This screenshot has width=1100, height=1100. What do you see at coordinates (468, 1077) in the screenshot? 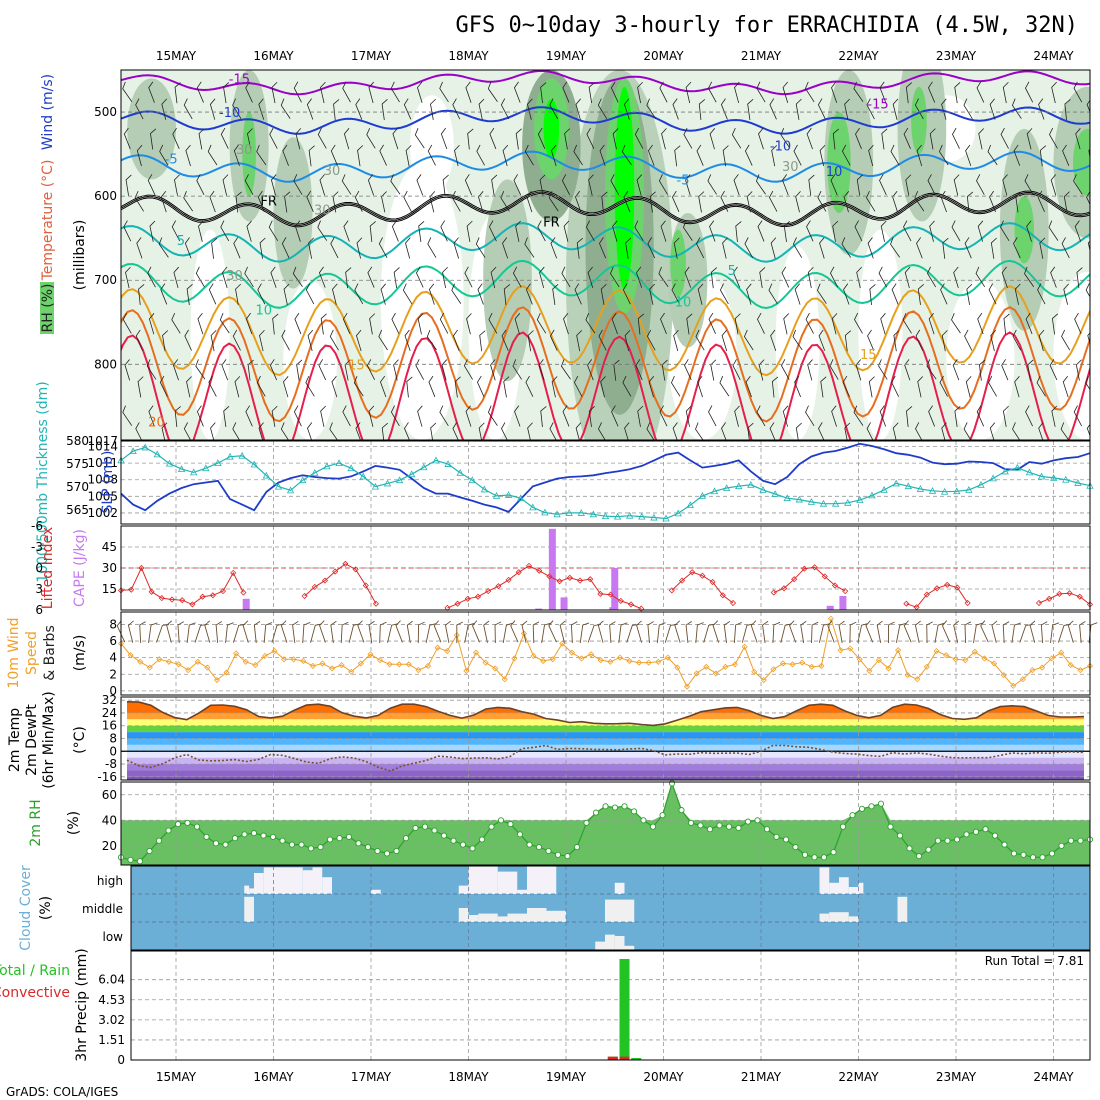
I see `bottom-date-label: 18MAY` at bounding box center [468, 1077].